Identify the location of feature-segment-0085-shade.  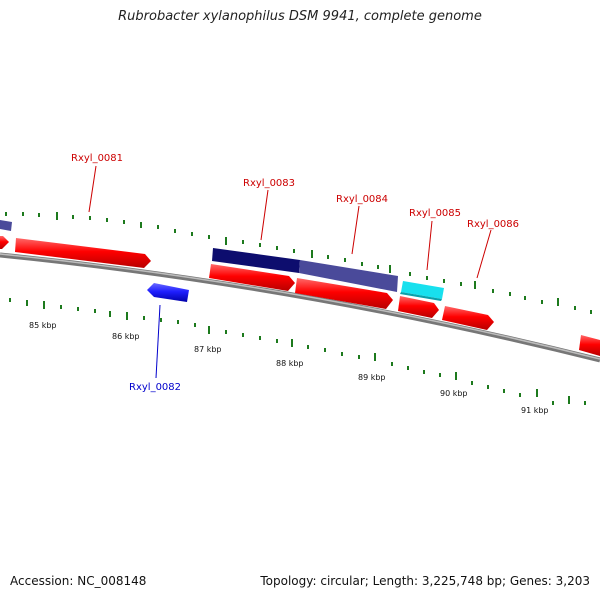
(421, 296).